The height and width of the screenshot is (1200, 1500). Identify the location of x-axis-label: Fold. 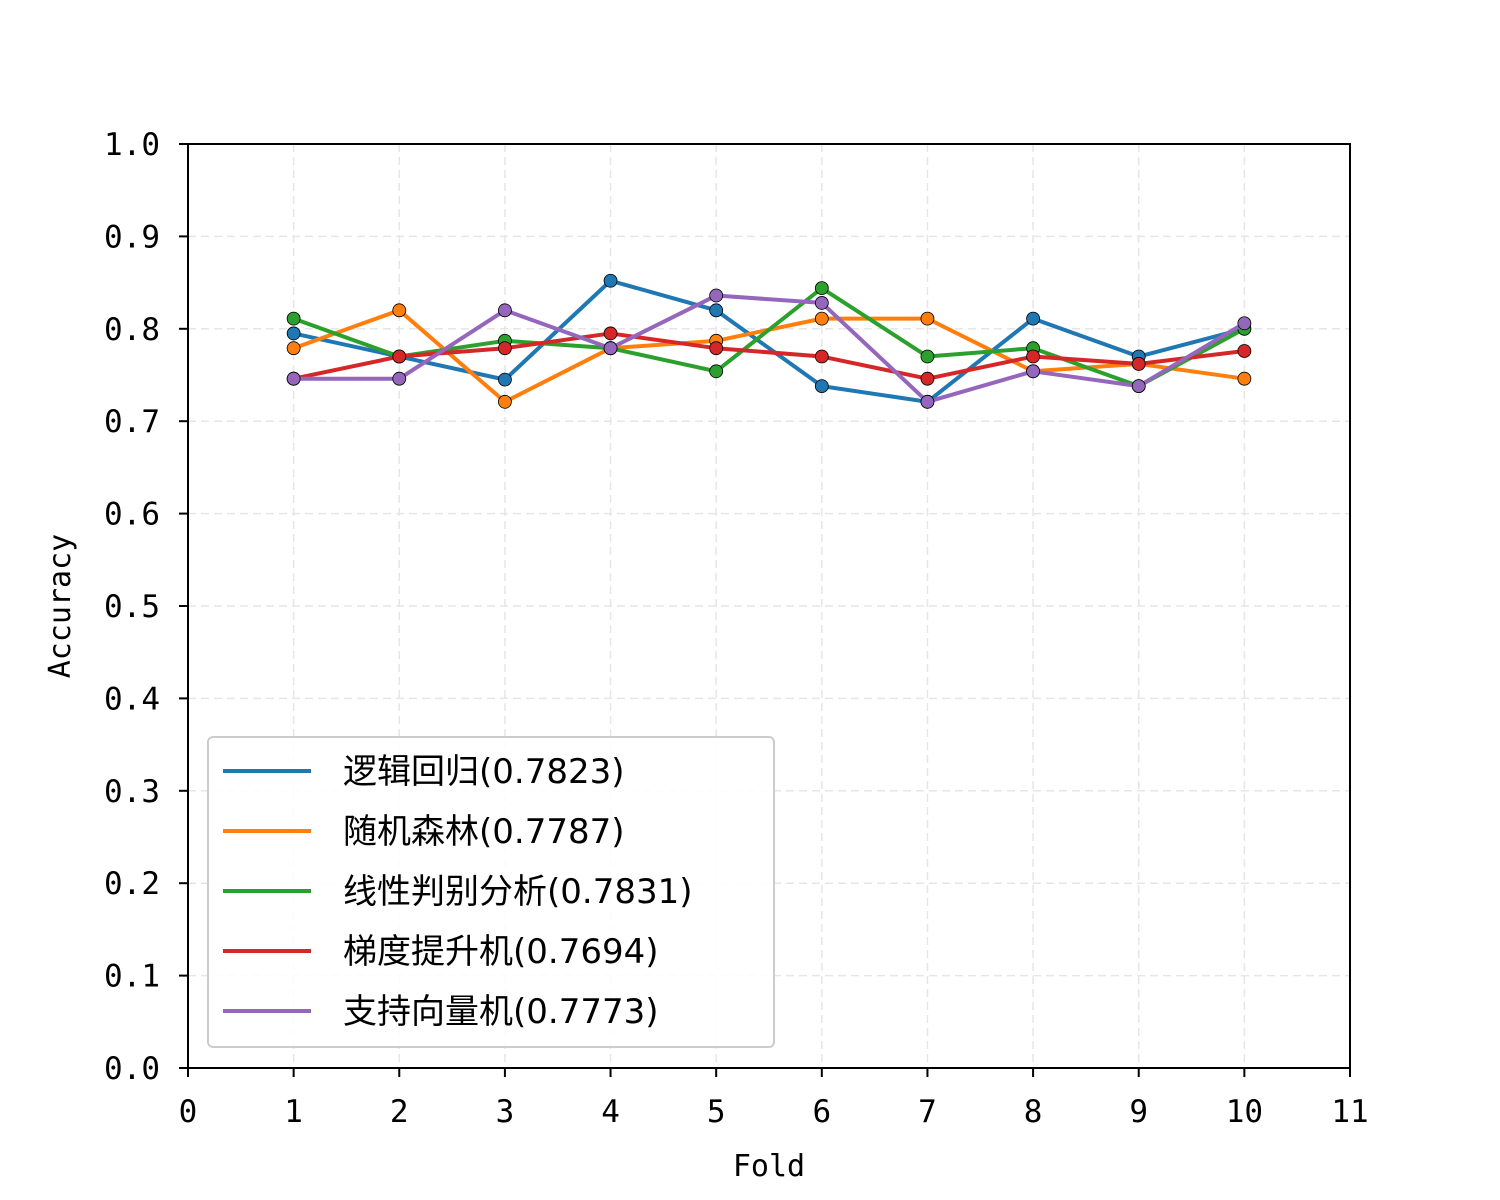
(769, 1166).